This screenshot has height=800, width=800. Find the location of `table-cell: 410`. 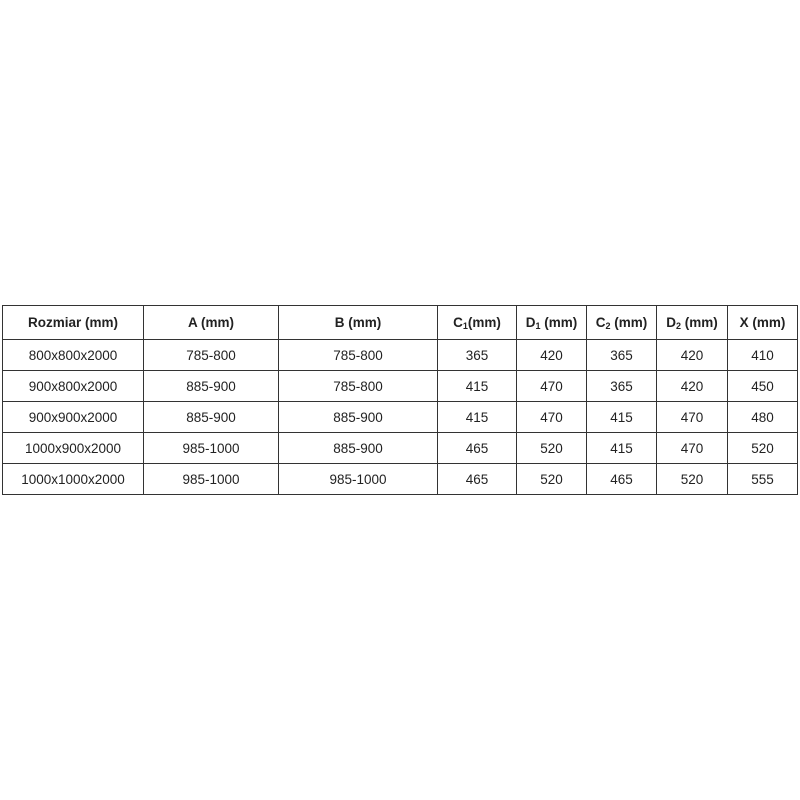

table-cell: 410 is located at coordinates (762, 355).